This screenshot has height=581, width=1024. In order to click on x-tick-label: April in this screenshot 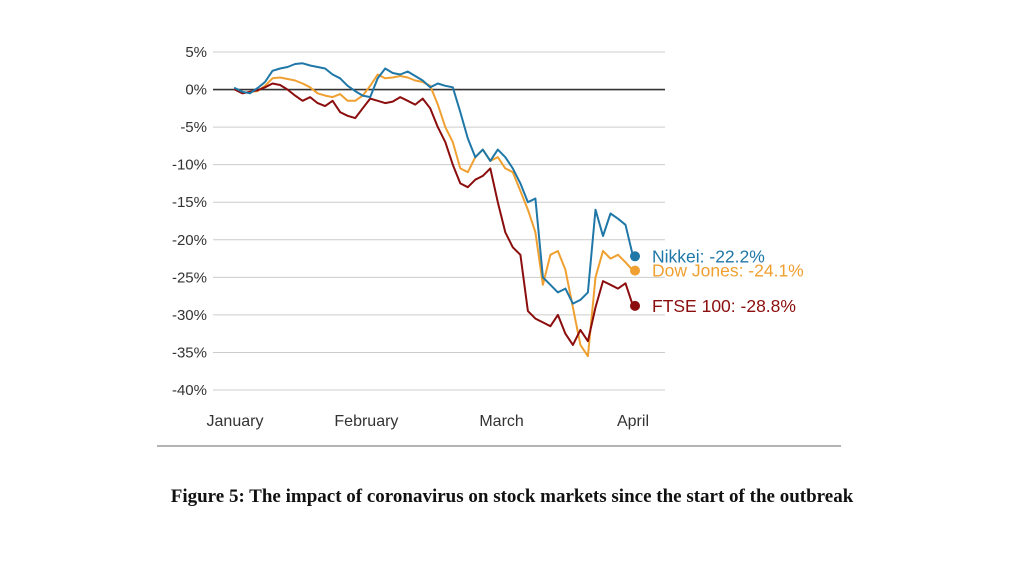, I will do `click(633, 421)`.